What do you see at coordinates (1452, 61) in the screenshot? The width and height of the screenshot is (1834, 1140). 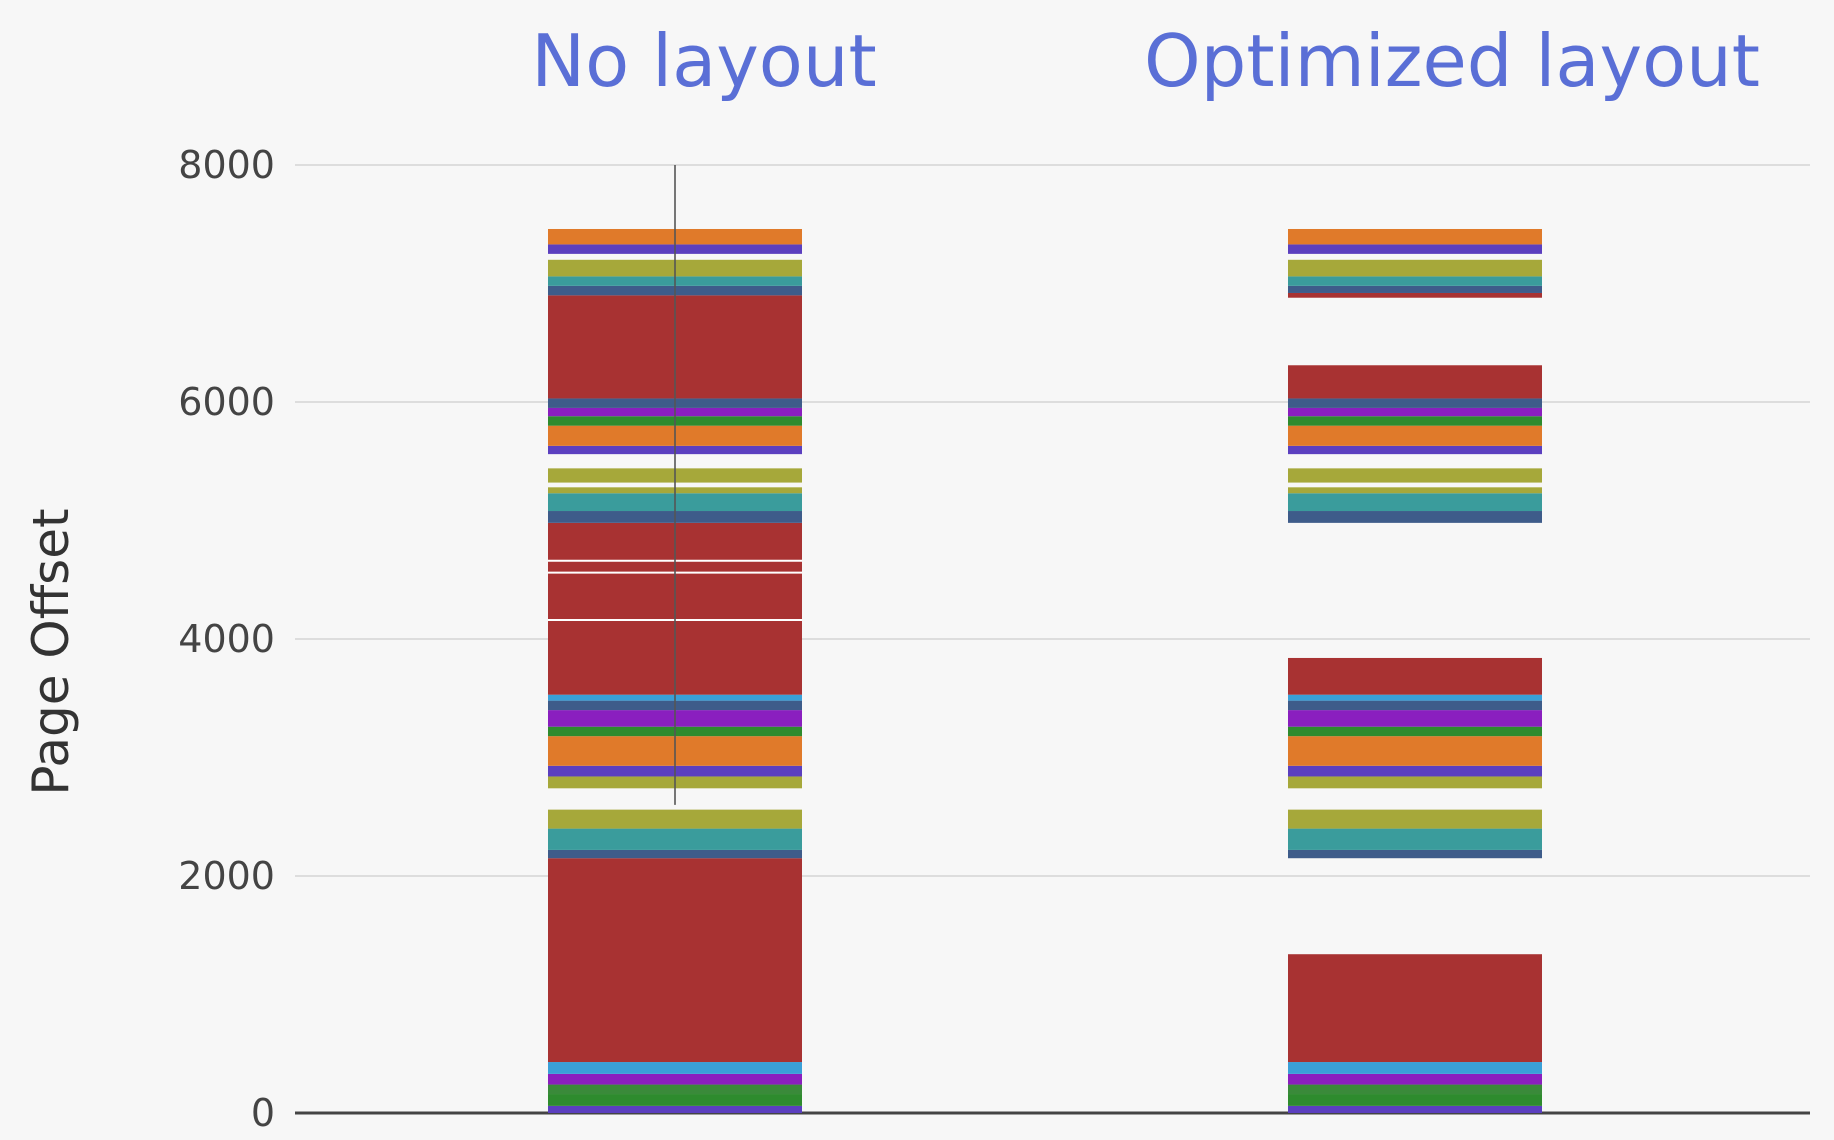 I see `column-title-optimized-layout: Optimized layout` at bounding box center [1452, 61].